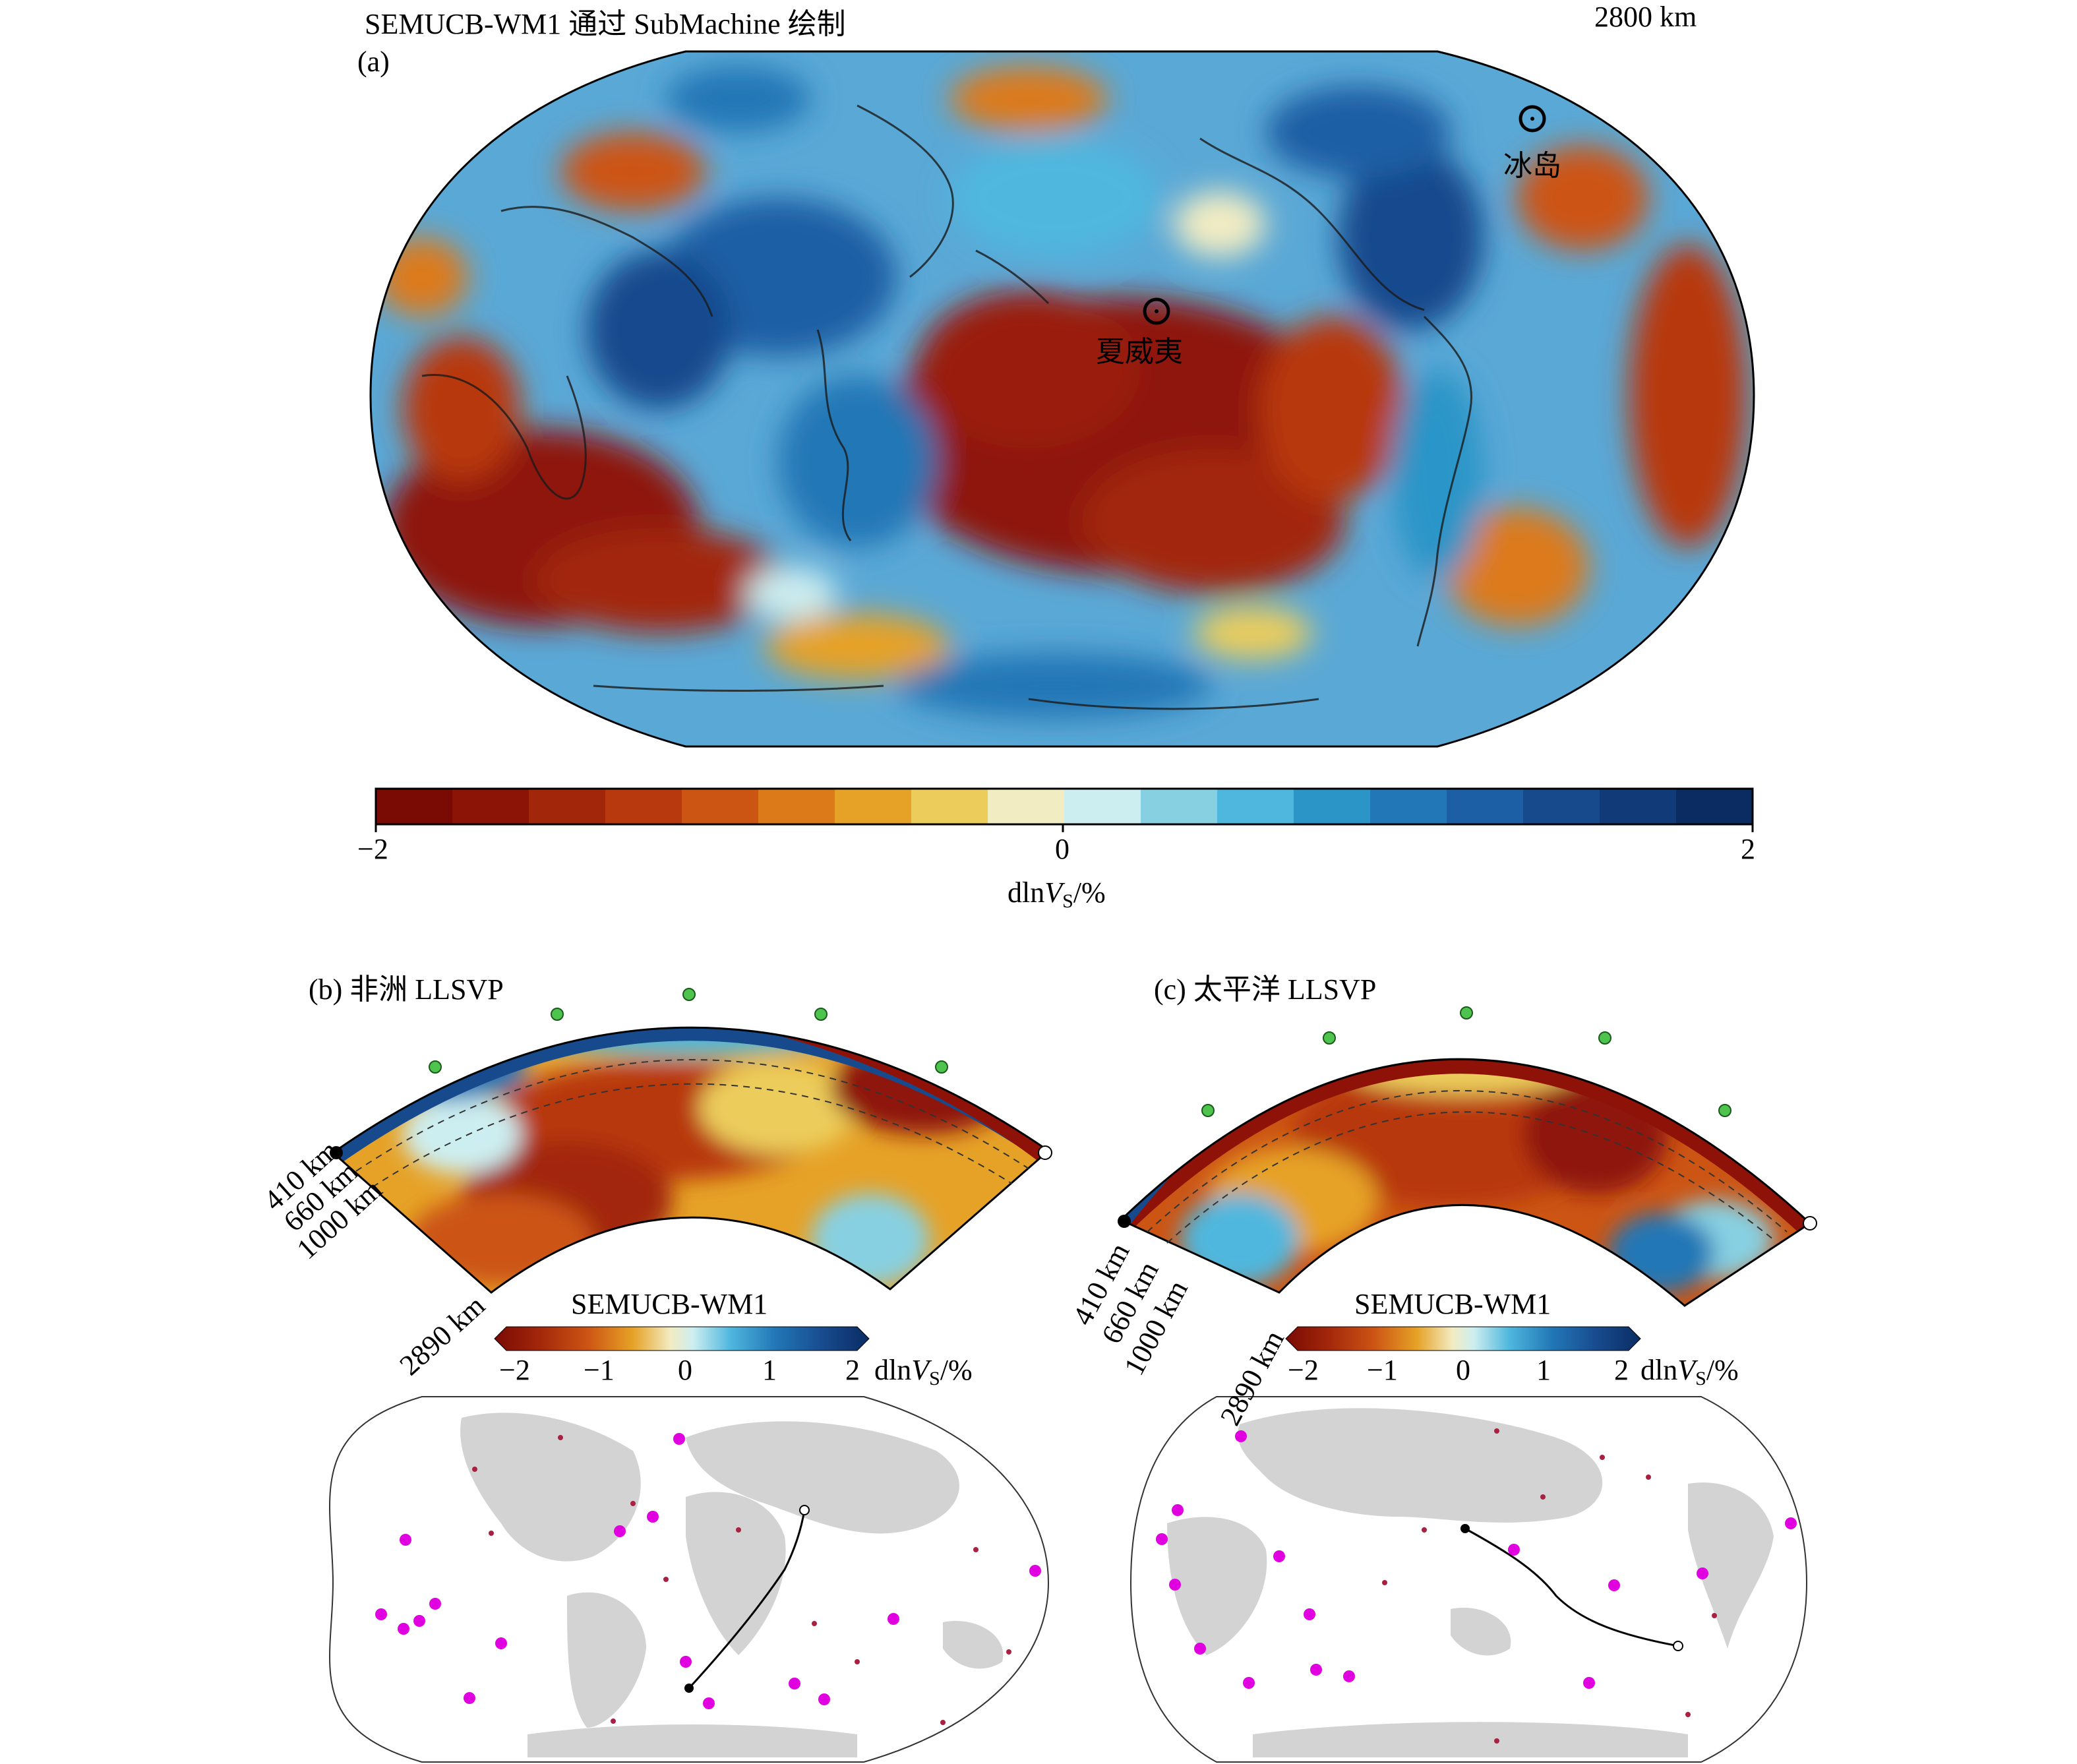  I want to click on hotspot-iceland-label: 冰岛, so click(1532, 166).